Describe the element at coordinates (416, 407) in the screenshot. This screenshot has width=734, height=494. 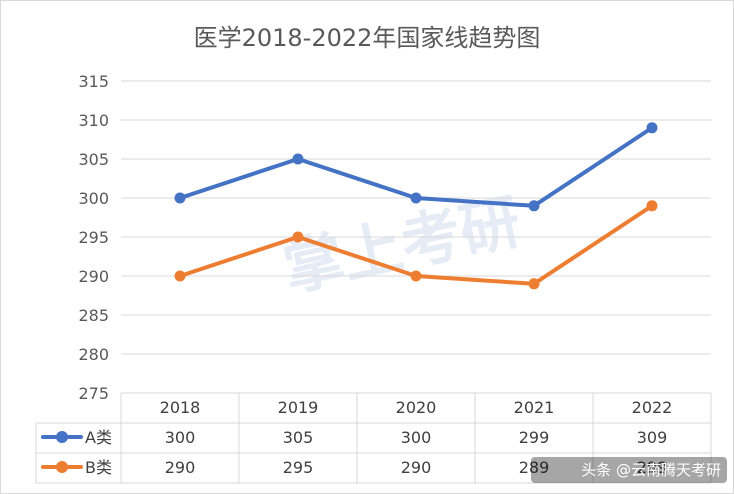
I see `x-tick-label: 2020` at that location.